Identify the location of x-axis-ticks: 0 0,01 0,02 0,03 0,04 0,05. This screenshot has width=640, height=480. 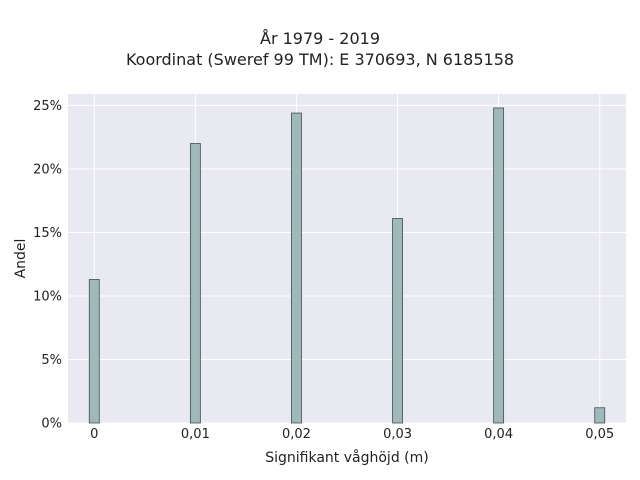
(352, 434).